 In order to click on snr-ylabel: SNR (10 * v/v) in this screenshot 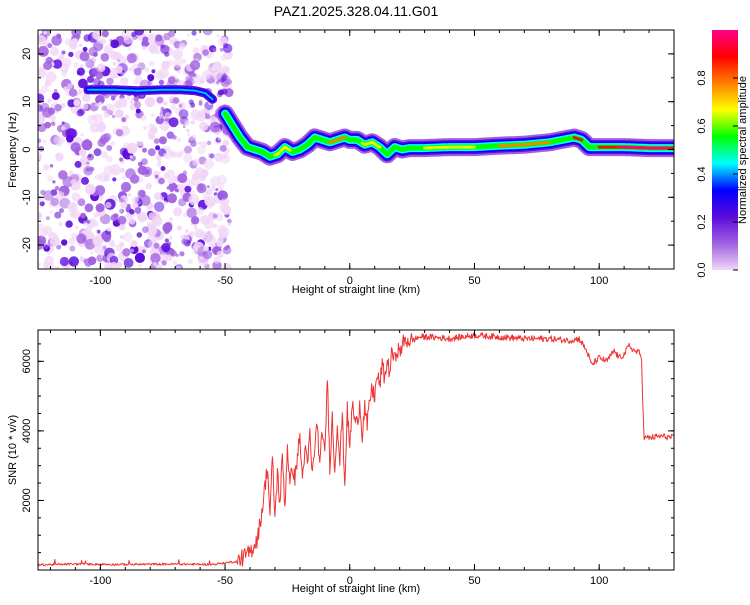, I will do `click(13, 450)`.